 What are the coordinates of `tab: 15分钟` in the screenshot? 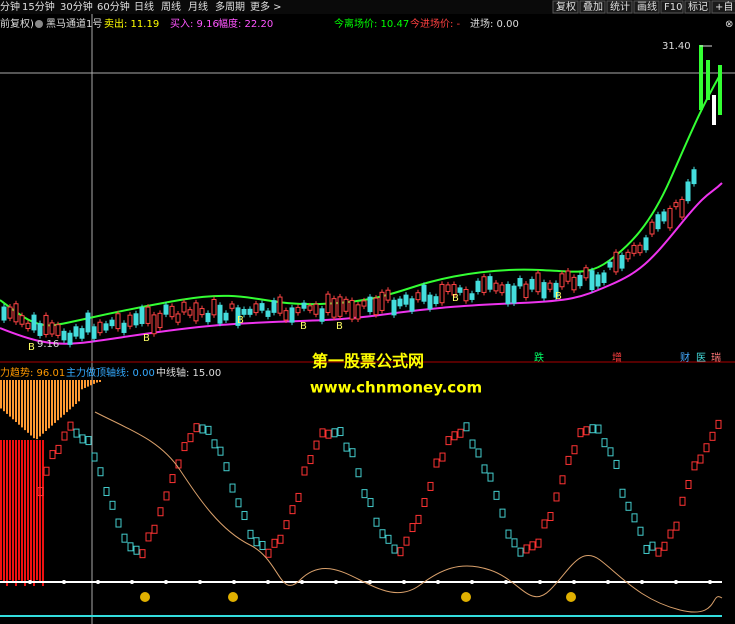 It's located at (38, 6).